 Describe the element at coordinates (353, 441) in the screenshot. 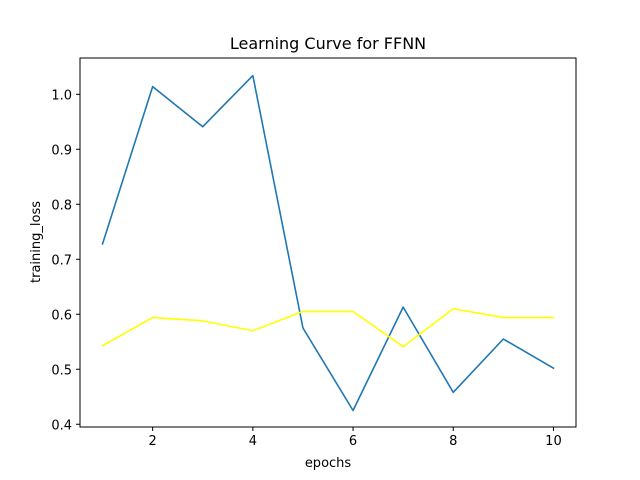

I see `x-tick-label: 6` at that location.